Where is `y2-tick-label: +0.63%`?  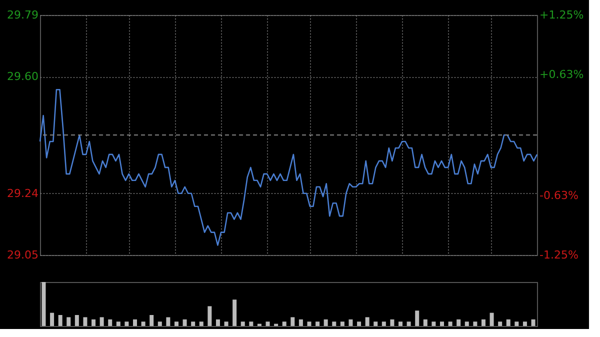 y2-tick-label: +0.63% is located at coordinates (562, 75).